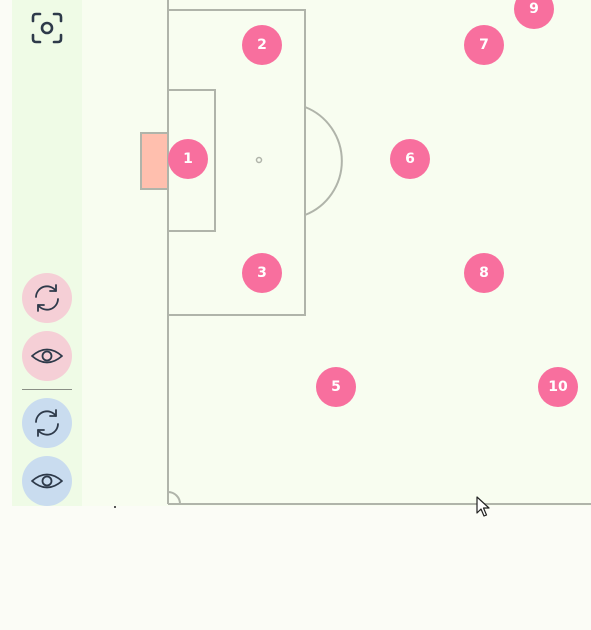 This screenshot has height=630, width=591. What do you see at coordinates (259, 160) in the screenshot?
I see `penalty-spot` at bounding box center [259, 160].